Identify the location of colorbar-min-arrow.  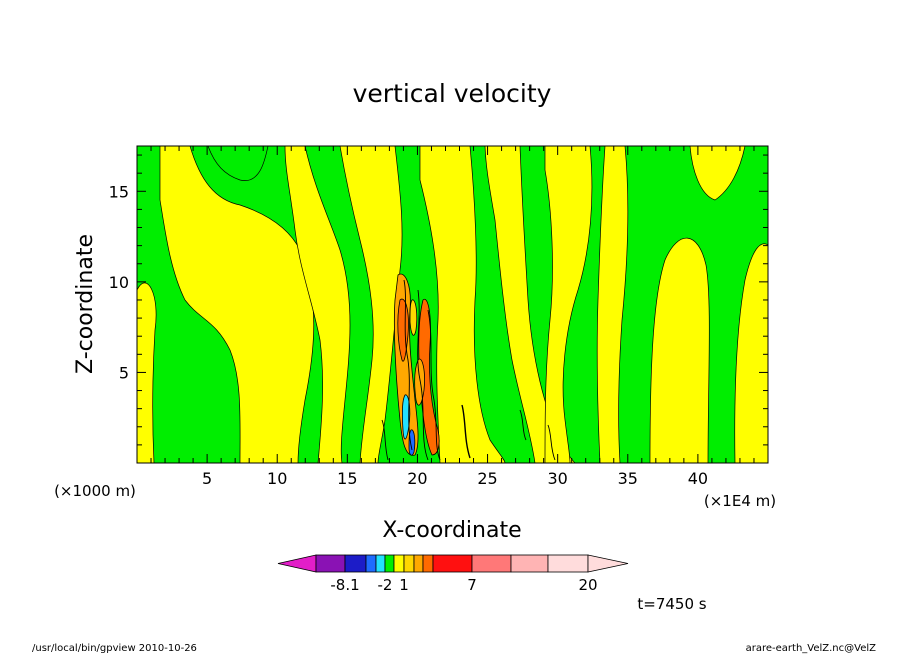
(297, 563).